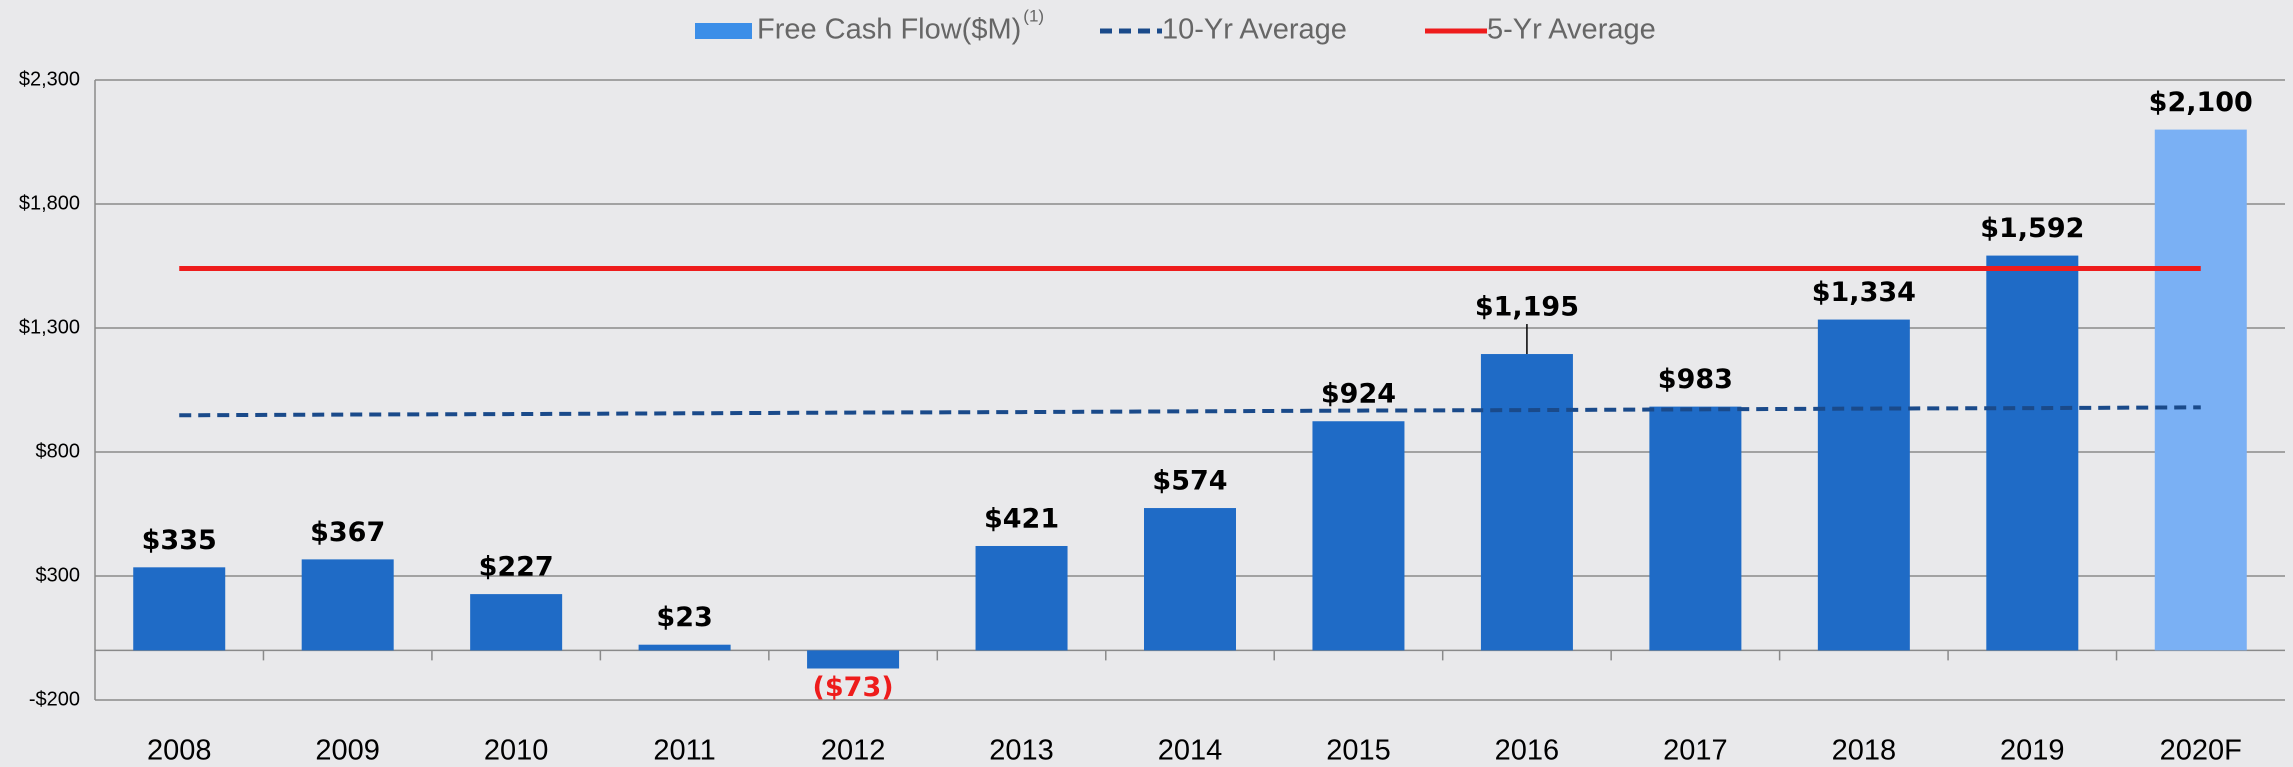 The width and height of the screenshot is (2293, 767). Describe the element at coordinates (2032, 228) in the screenshot. I see `value-label: $1,592` at that location.